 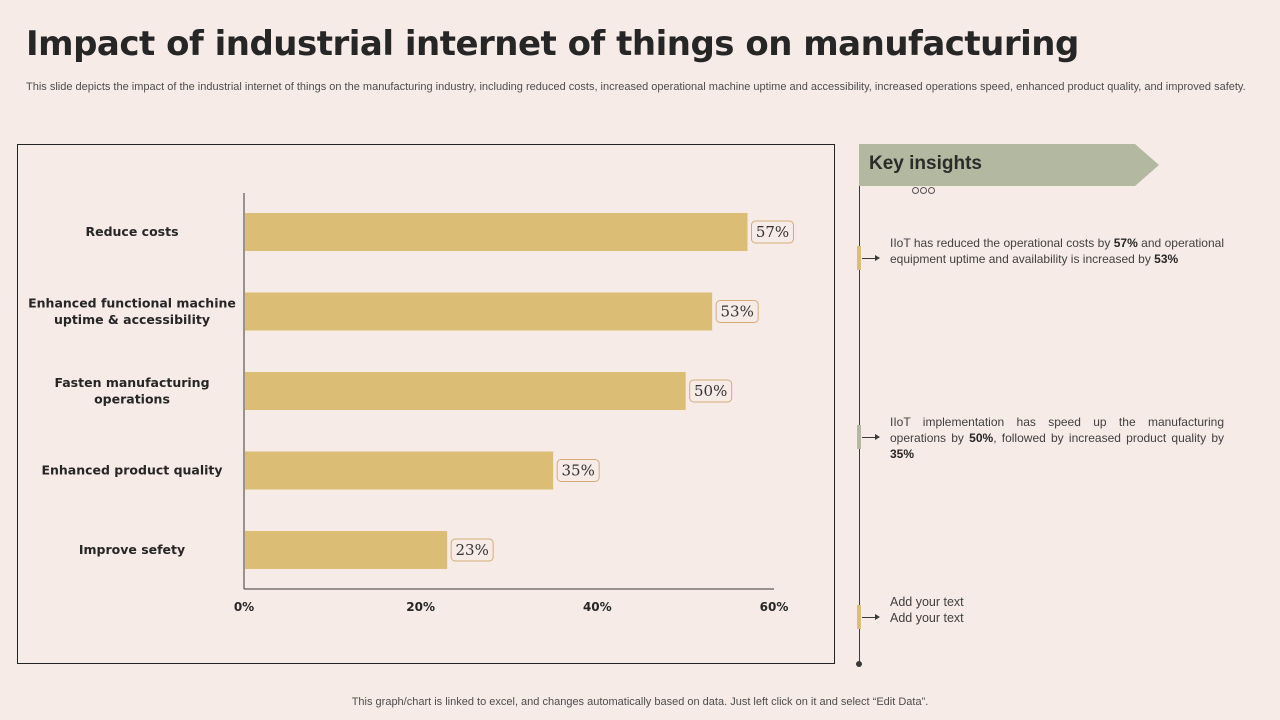 I want to click on data-label: 50%, so click(x=710, y=391).